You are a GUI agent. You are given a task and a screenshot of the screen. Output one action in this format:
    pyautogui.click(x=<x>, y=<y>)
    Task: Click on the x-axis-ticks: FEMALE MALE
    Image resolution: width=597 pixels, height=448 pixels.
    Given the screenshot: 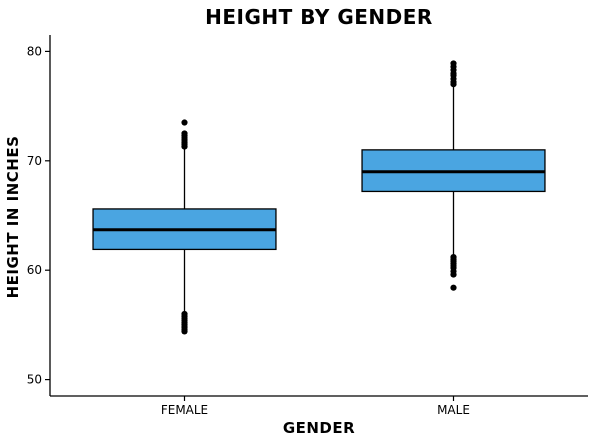 What is the action you would take?
    pyautogui.click(x=315, y=406)
    